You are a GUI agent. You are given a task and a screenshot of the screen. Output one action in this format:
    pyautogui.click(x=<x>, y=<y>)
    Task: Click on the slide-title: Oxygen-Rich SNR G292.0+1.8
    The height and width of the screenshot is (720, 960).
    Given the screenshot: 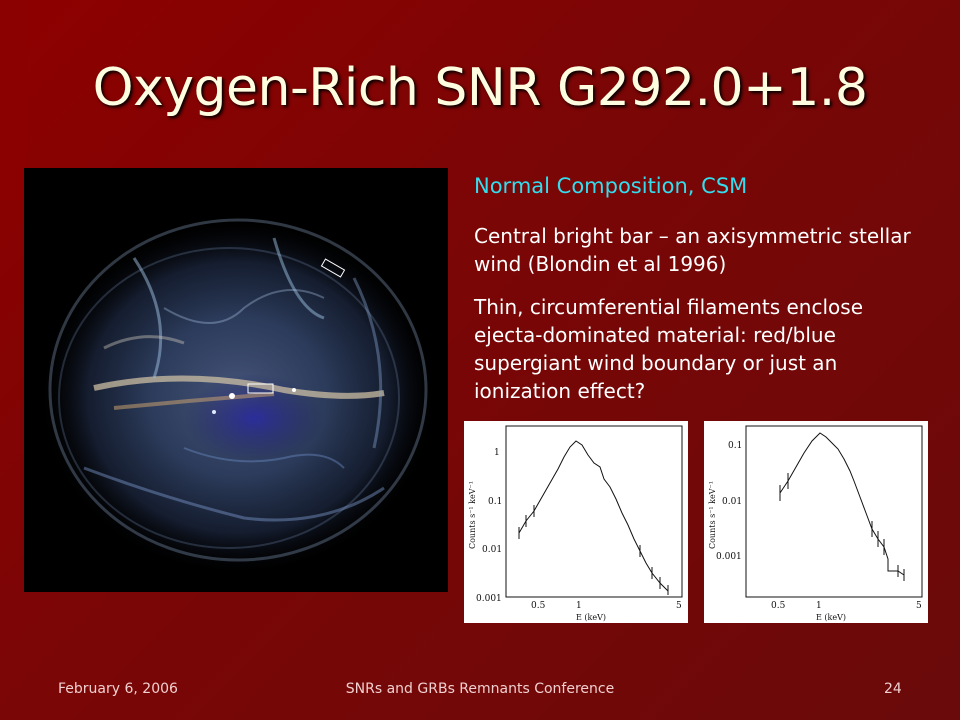 What is the action you would take?
    pyautogui.click(x=480, y=88)
    